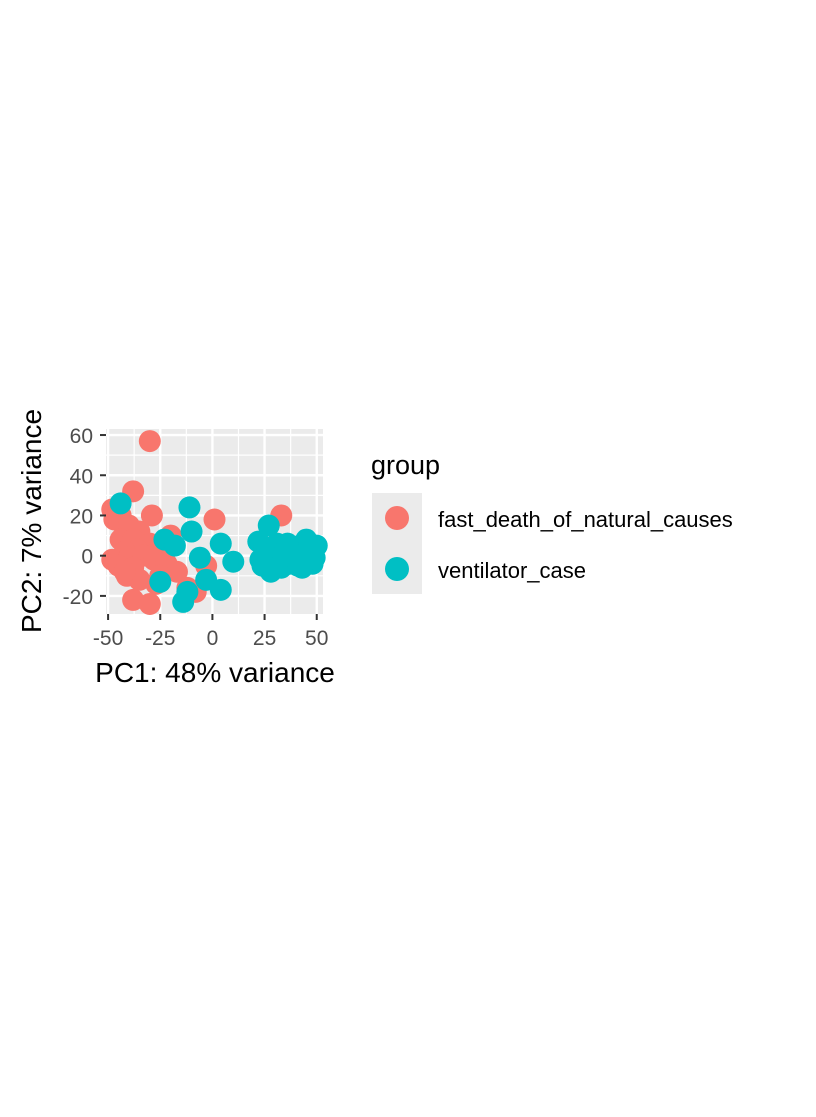 This screenshot has height=1117, width=816. What do you see at coordinates (160, 638) in the screenshot?
I see `x-tick-label: -25` at bounding box center [160, 638].